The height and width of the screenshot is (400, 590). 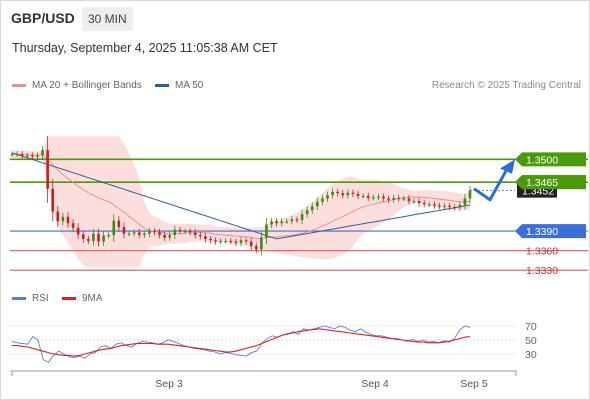 What do you see at coordinates (506, 85) in the screenshot?
I see `copyright-text: Research © 2025 Trading Central` at bounding box center [506, 85].